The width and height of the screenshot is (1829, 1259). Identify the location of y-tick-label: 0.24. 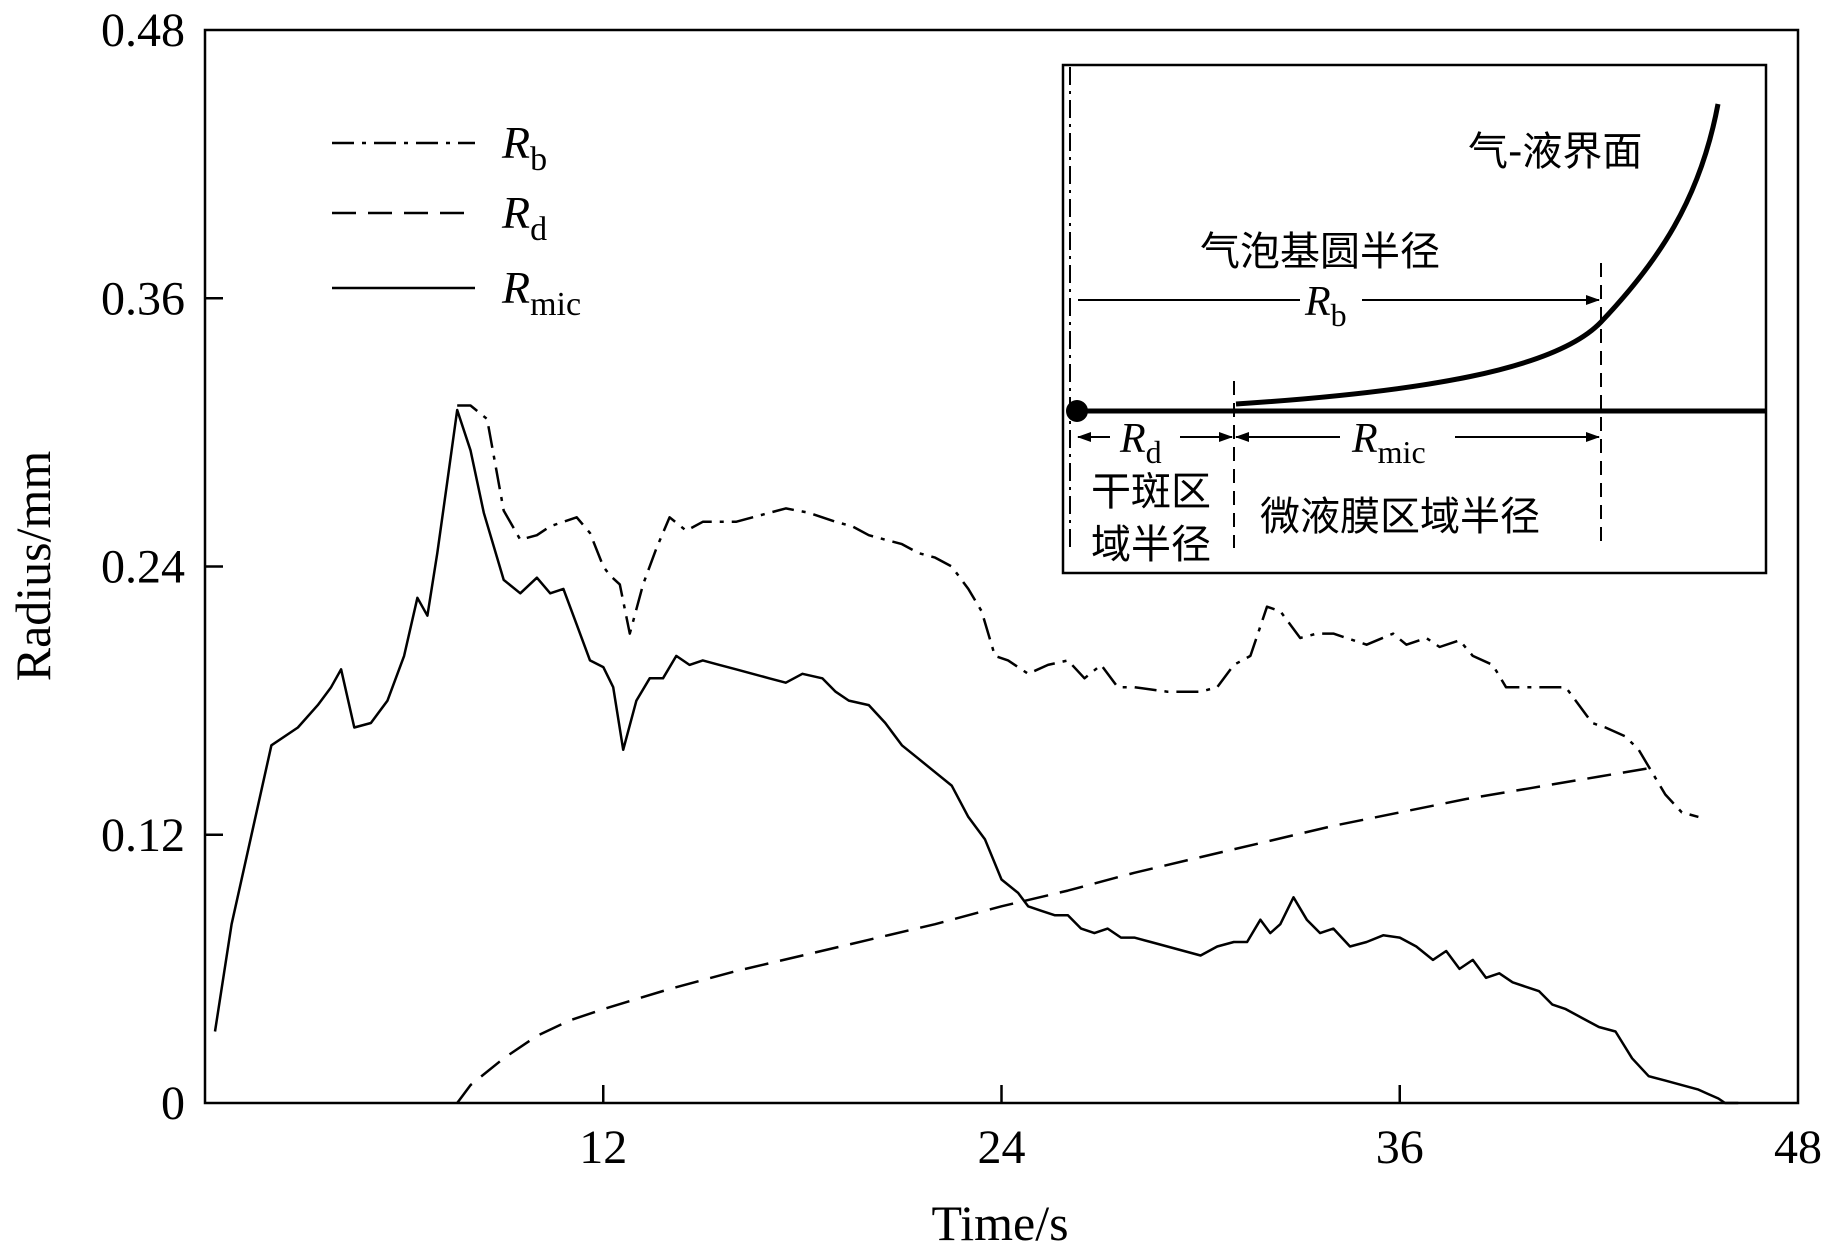
(143, 567).